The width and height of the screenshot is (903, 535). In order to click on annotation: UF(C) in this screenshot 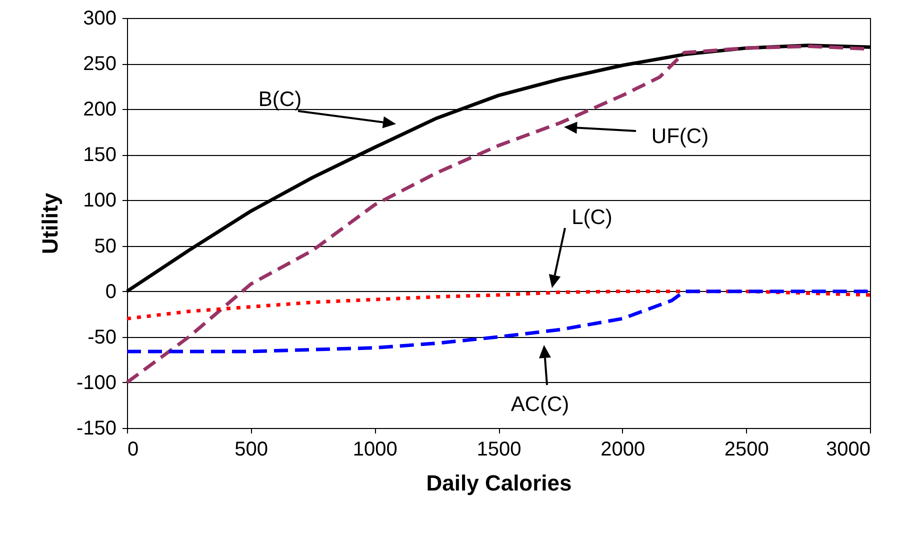, I will do `click(680, 136)`.